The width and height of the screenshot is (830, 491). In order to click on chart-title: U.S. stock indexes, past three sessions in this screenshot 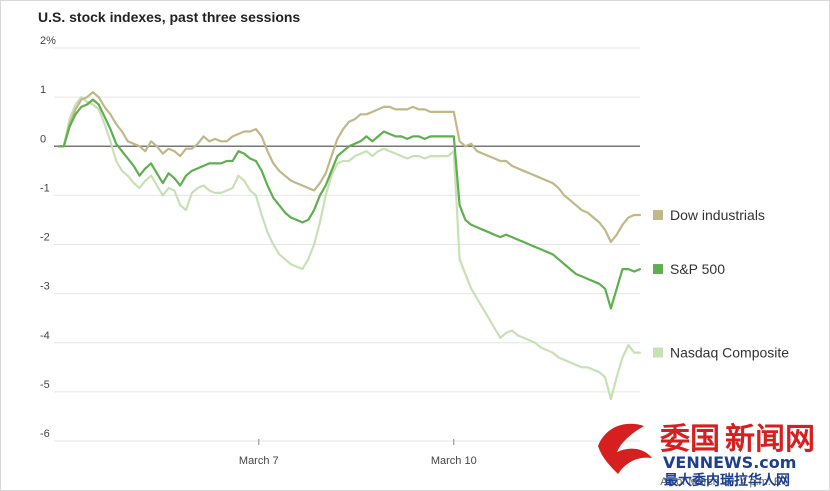, I will do `click(169, 17)`.